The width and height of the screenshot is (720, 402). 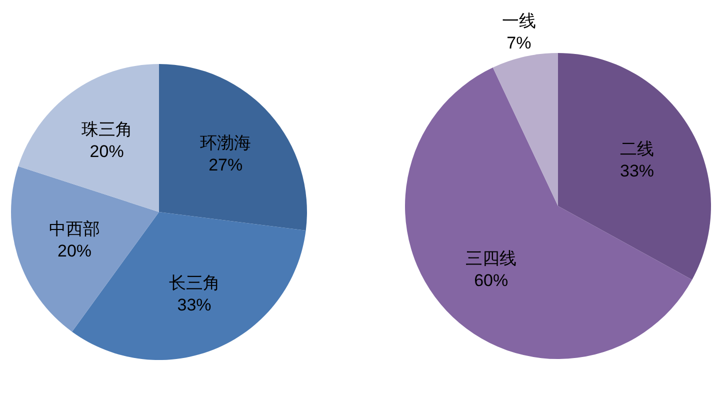 I want to click on slice-label: 中西部, so click(x=74, y=228).